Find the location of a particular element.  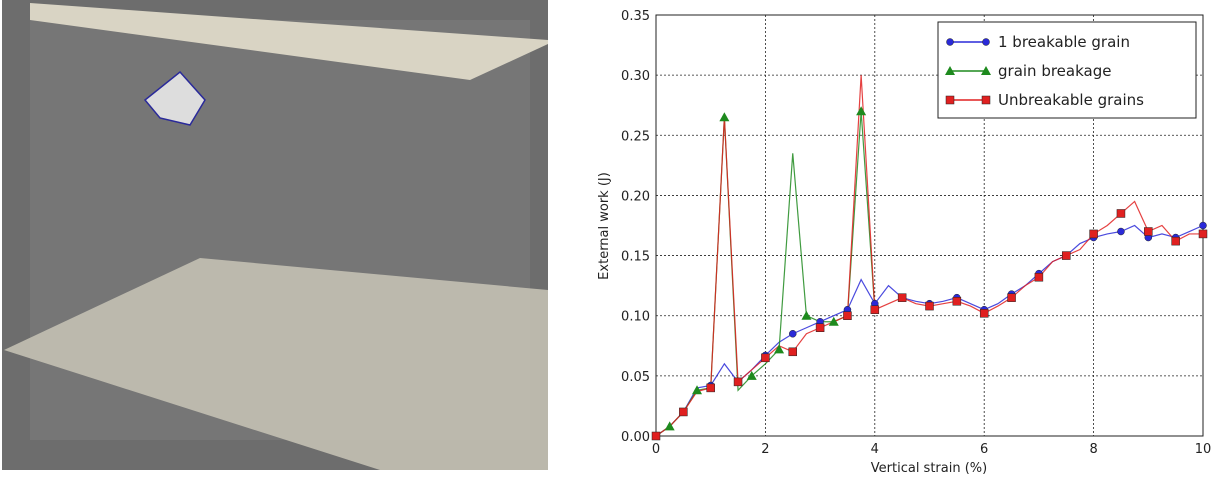

y-tick-label: 0.10 is located at coordinates (635, 317).